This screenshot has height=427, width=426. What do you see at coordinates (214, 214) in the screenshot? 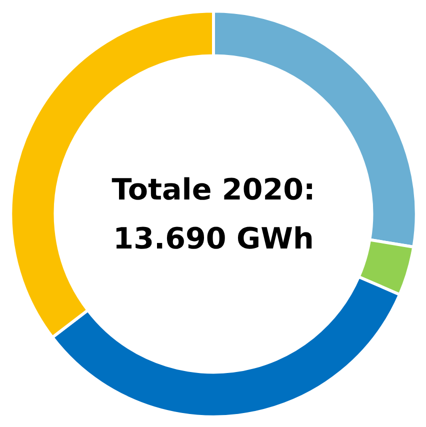
I see `text: Totale 2020: 13.690 GWh` at bounding box center [214, 214].